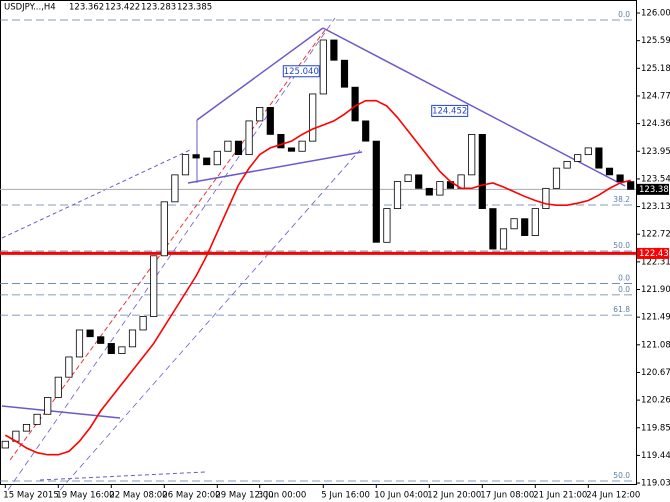 This screenshot has width=670, height=502. I want to click on x-tick-label: 21 Jun 21:00, so click(560, 496).